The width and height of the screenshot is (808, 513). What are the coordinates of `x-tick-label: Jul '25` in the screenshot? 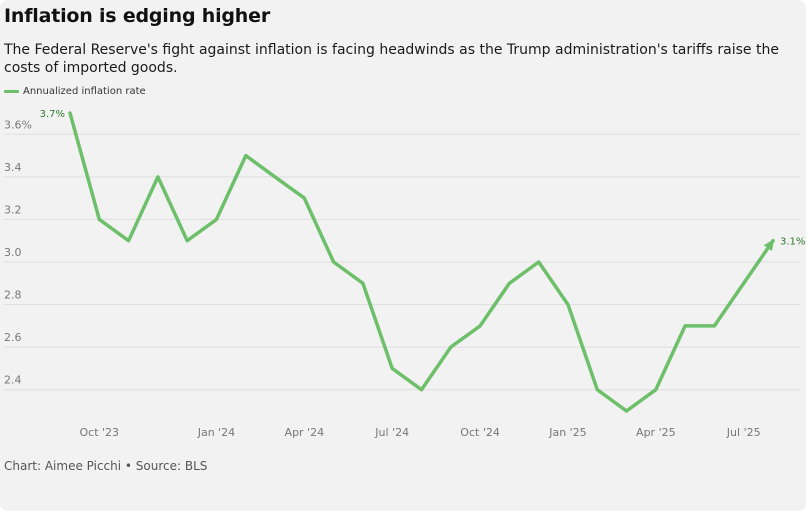 It's located at (743, 432).